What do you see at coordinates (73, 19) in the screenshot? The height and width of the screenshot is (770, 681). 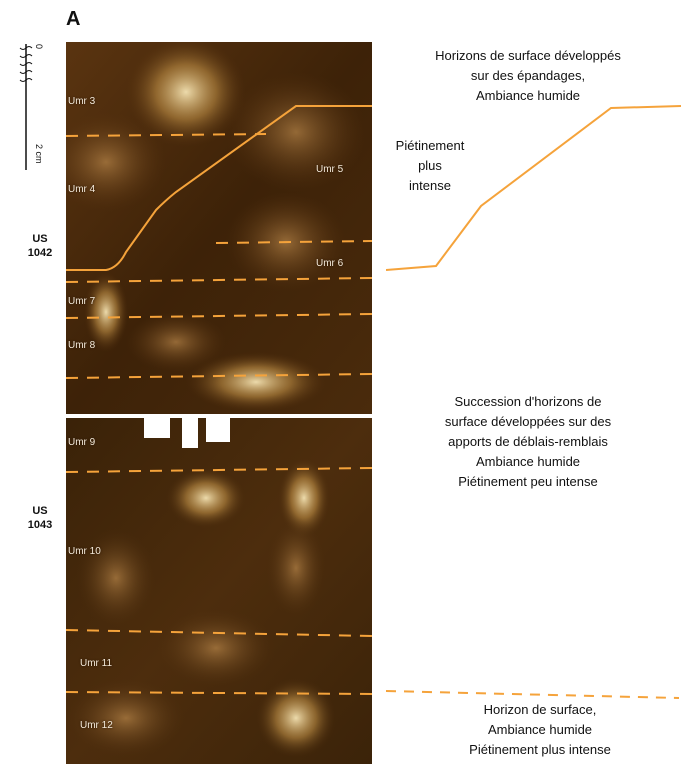 I see `figure-label: A` at bounding box center [73, 19].